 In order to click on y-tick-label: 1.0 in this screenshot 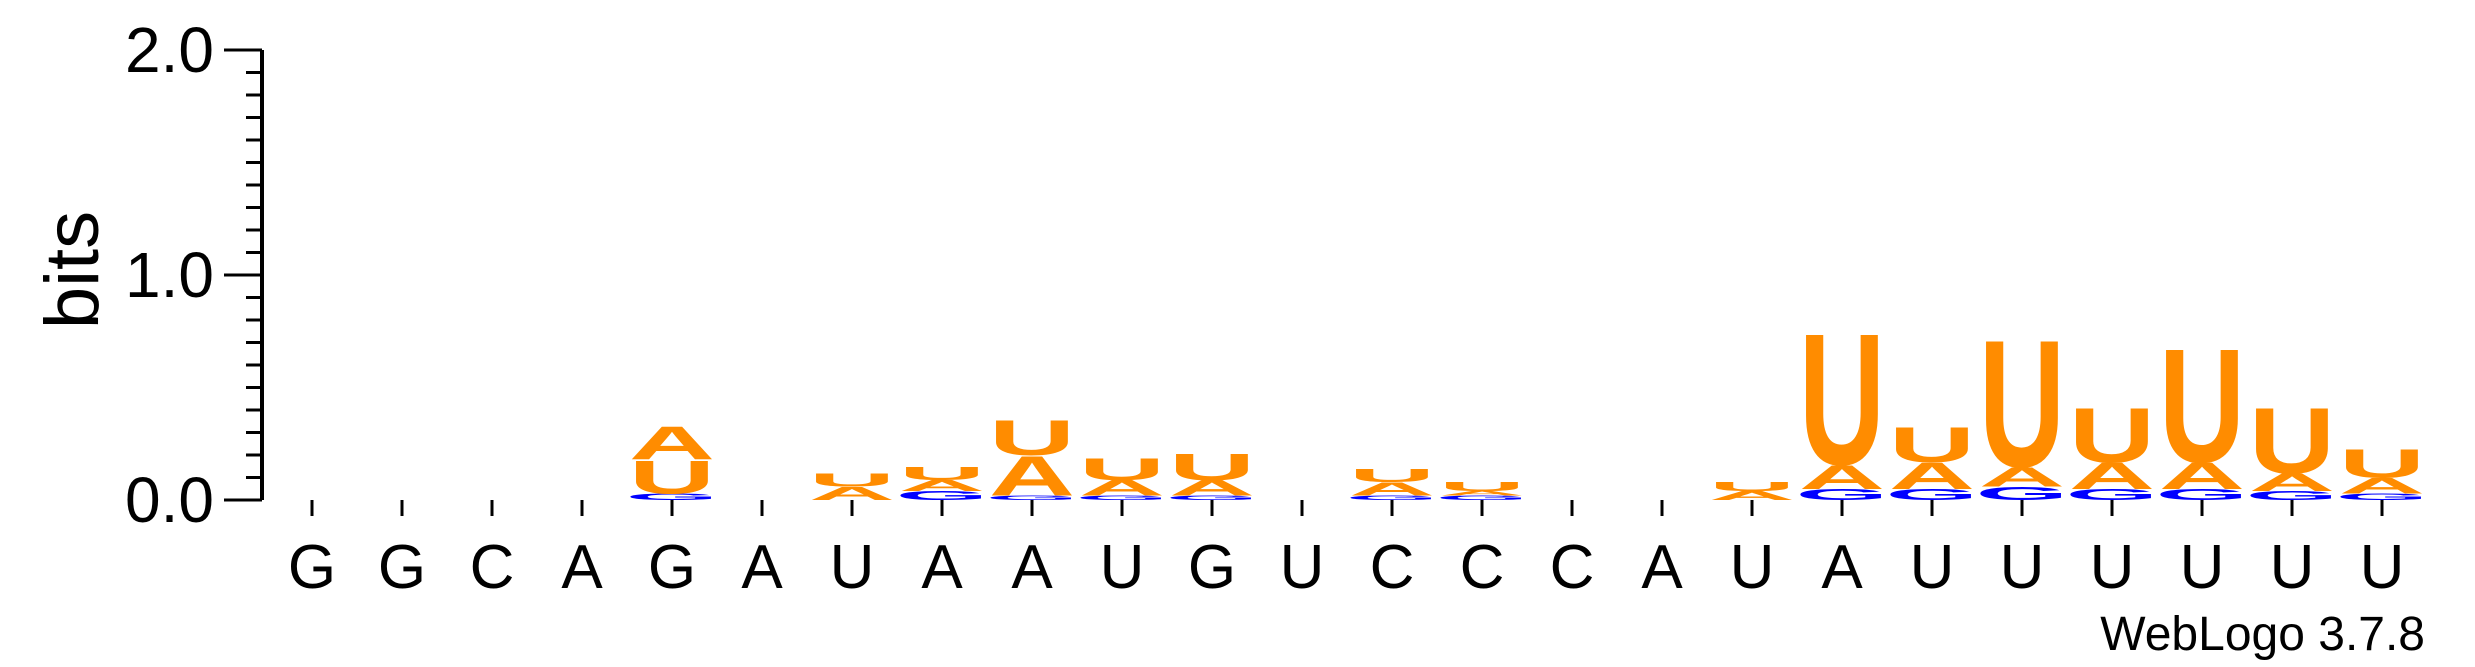, I will do `click(169, 275)`.